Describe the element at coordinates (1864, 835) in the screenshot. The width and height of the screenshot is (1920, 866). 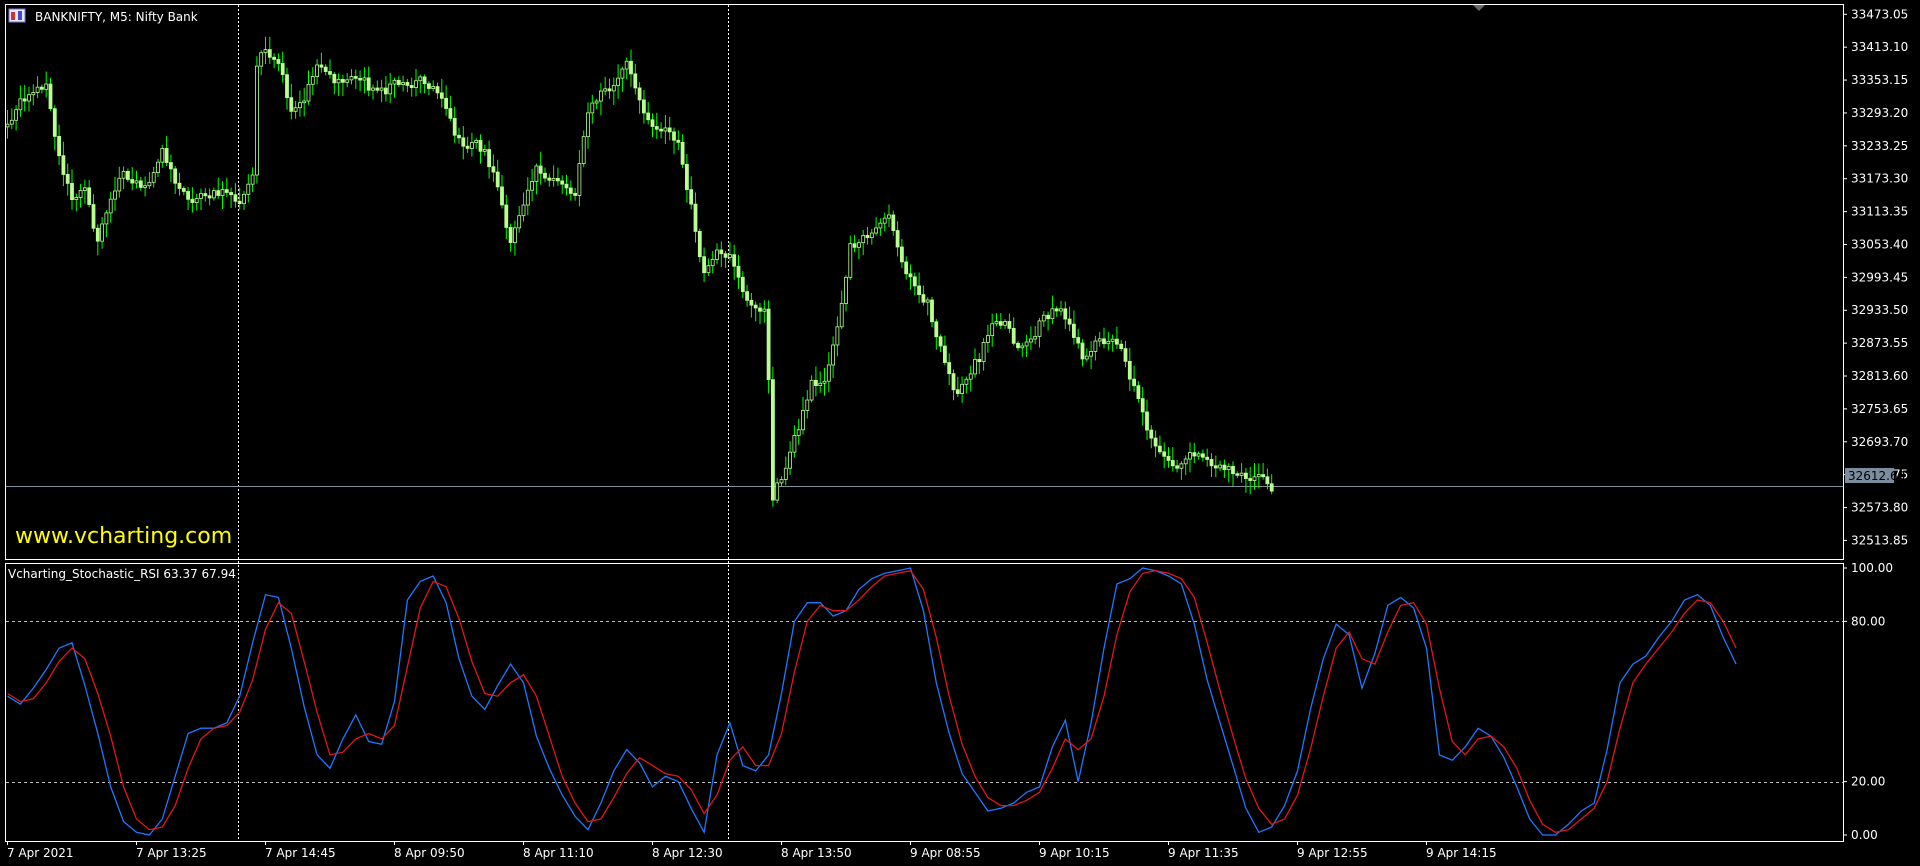
I see `indicator-tick-label: 0.00` at that location.